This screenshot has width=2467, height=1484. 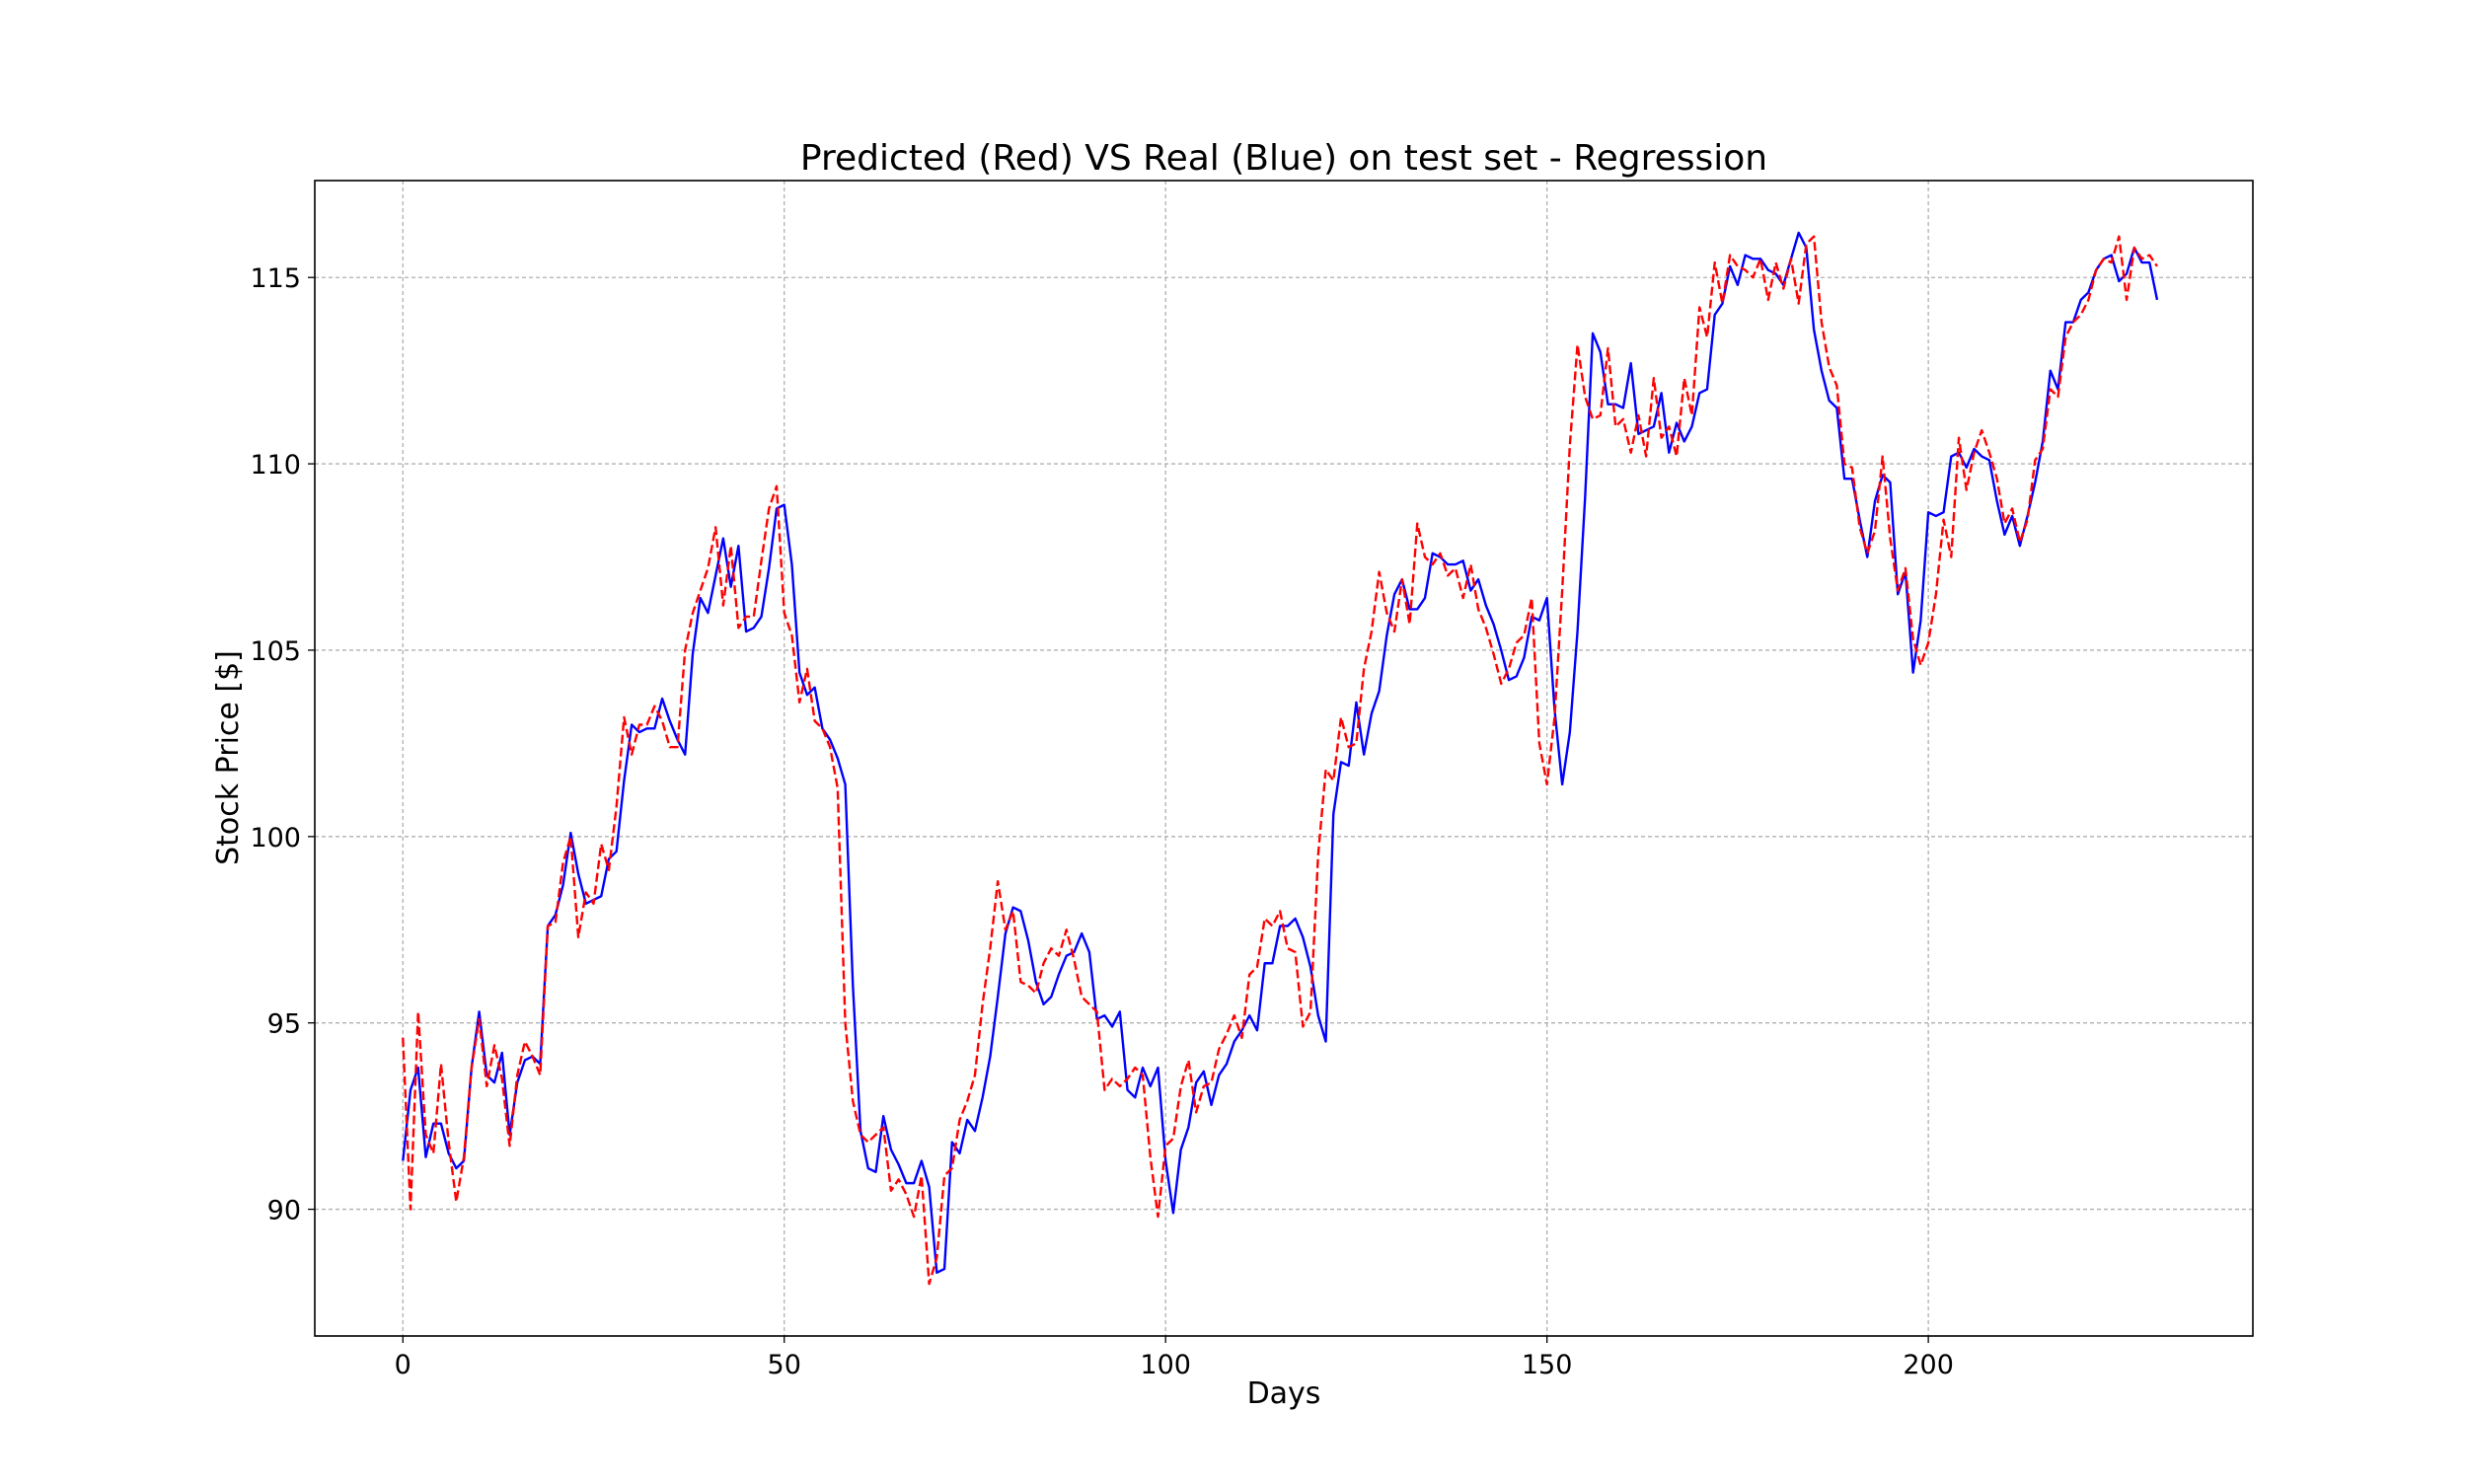 What do you see at coordinates (275, 465) in the screenshot?
I see `y-tick-label: 110` at bounding box center [275, 465].